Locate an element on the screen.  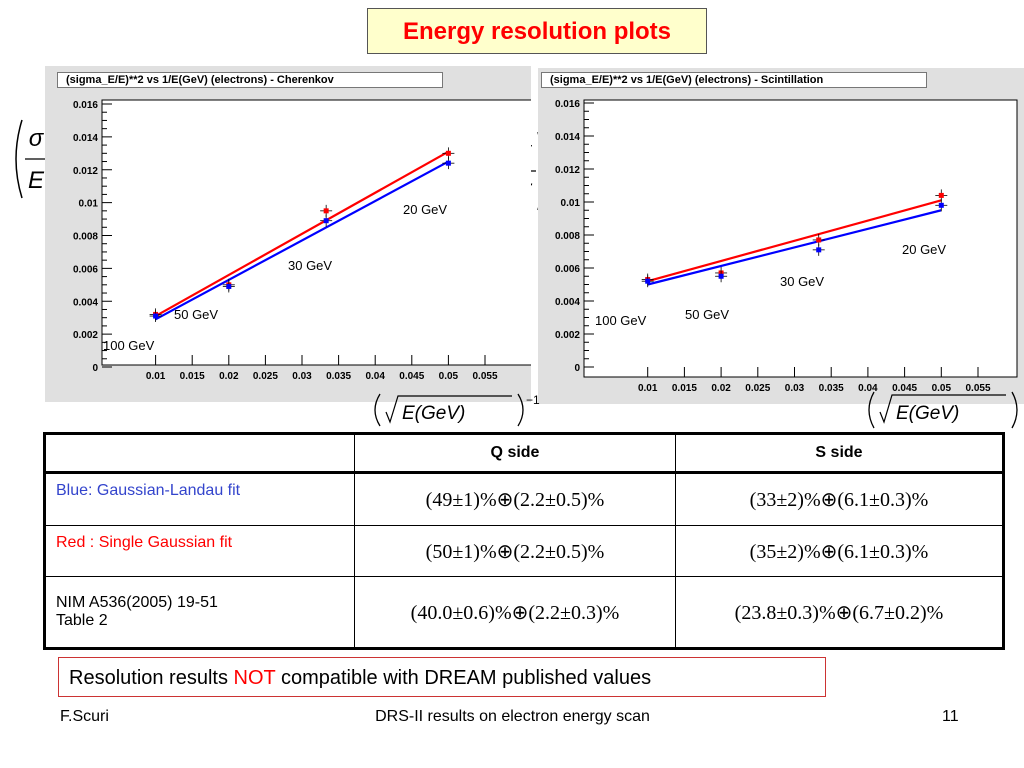
footer-page-number: 11 is located at coordinates (950, 716).